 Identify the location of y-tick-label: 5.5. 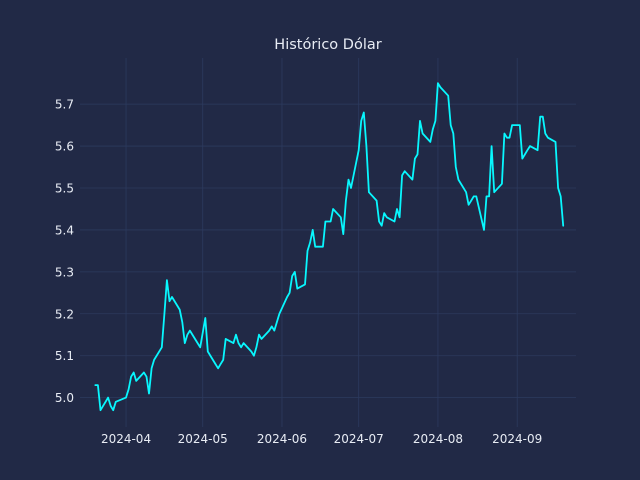
(64, 188).